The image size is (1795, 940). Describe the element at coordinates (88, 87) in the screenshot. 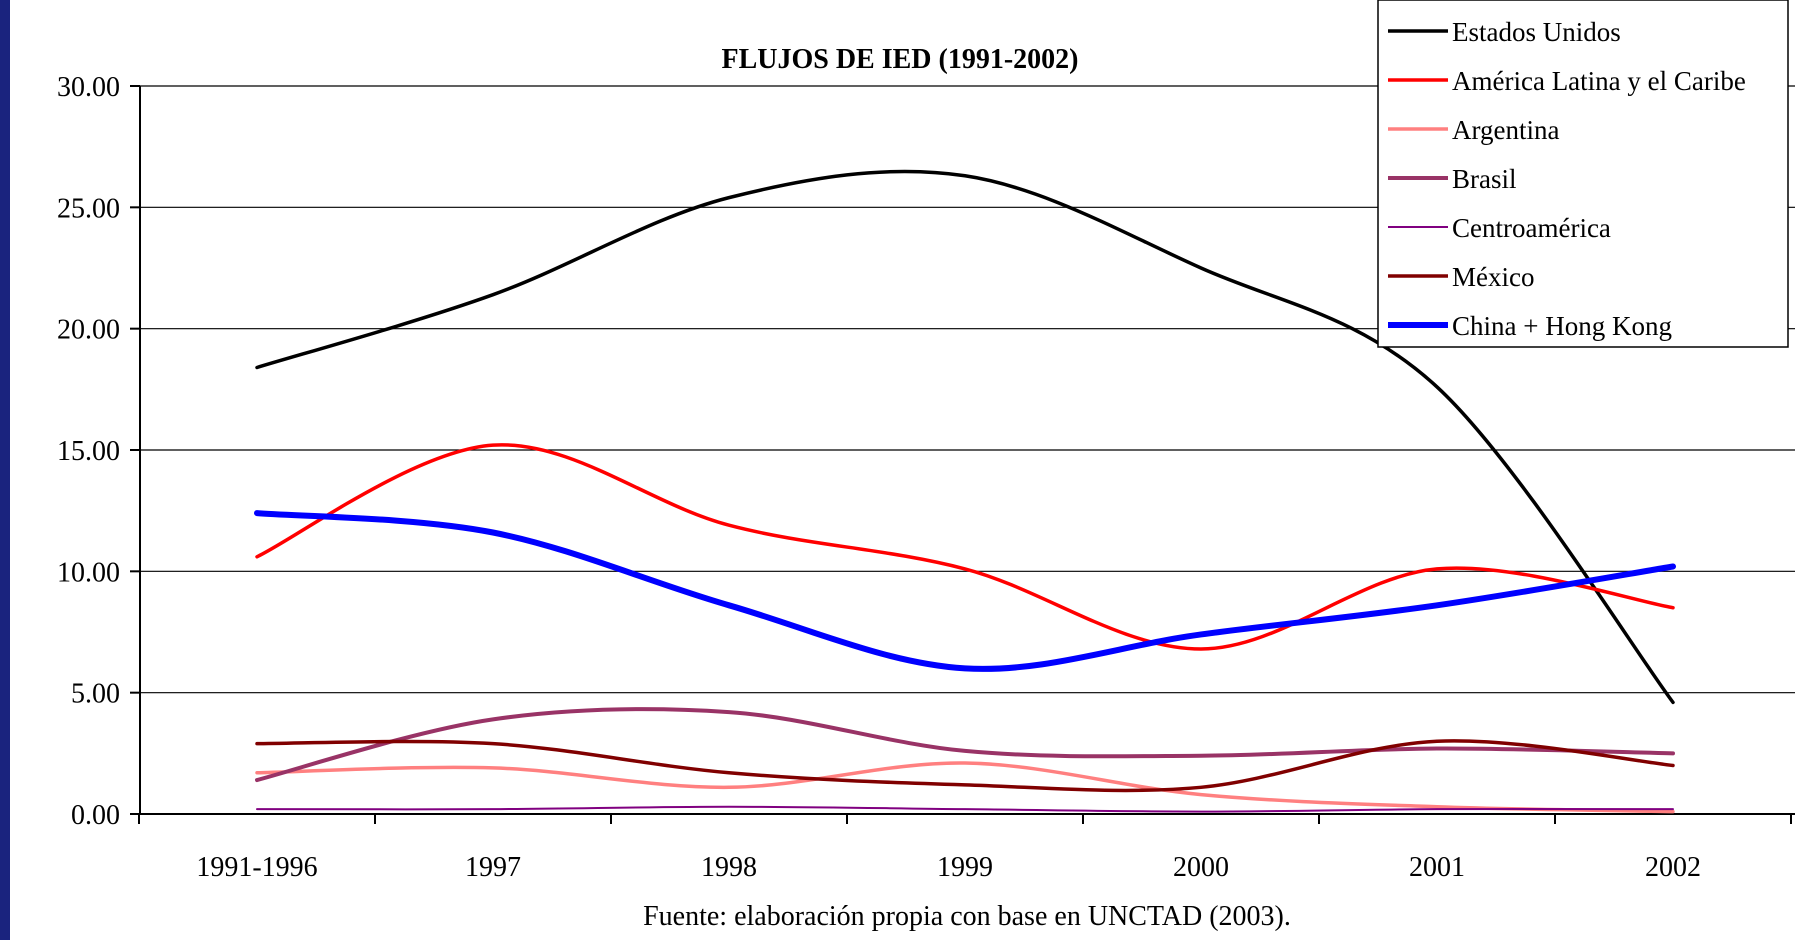

I see `y-tick-label: 30.00` at that location.